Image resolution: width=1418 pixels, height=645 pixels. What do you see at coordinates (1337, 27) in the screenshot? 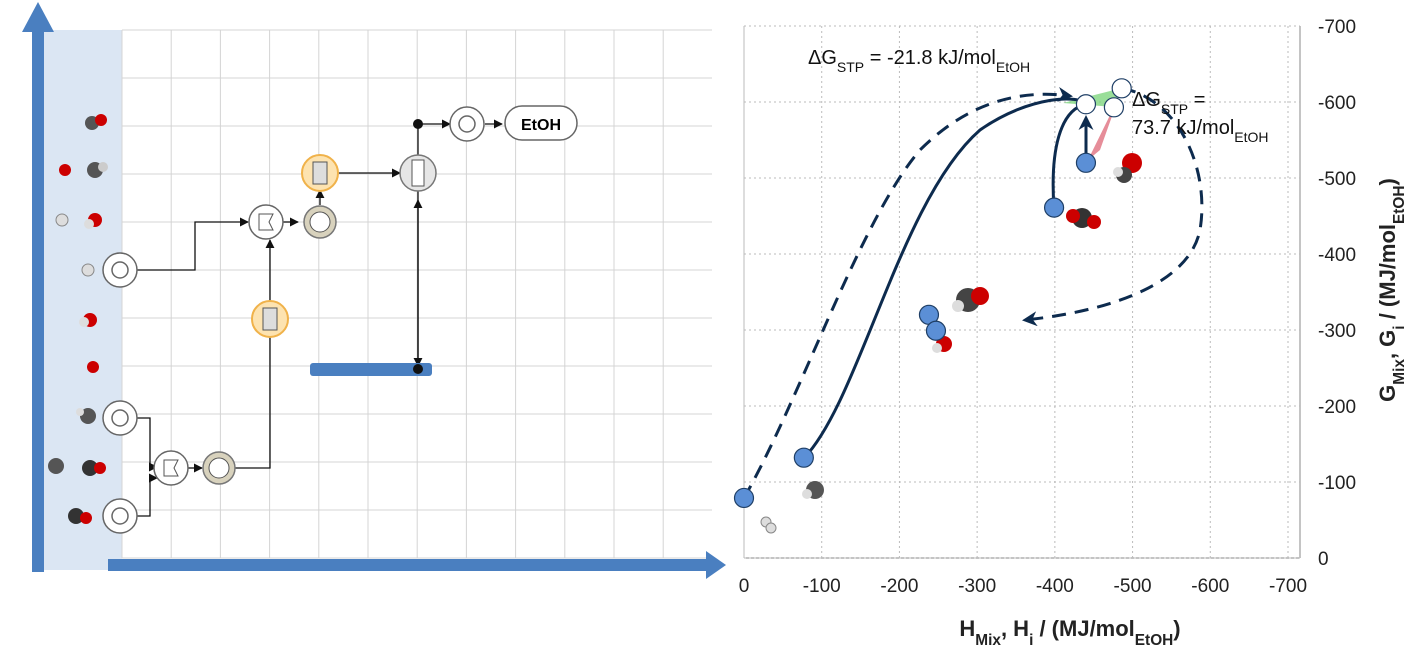
I see `y-tick-label: -700` at bounding box center [1337, 27].